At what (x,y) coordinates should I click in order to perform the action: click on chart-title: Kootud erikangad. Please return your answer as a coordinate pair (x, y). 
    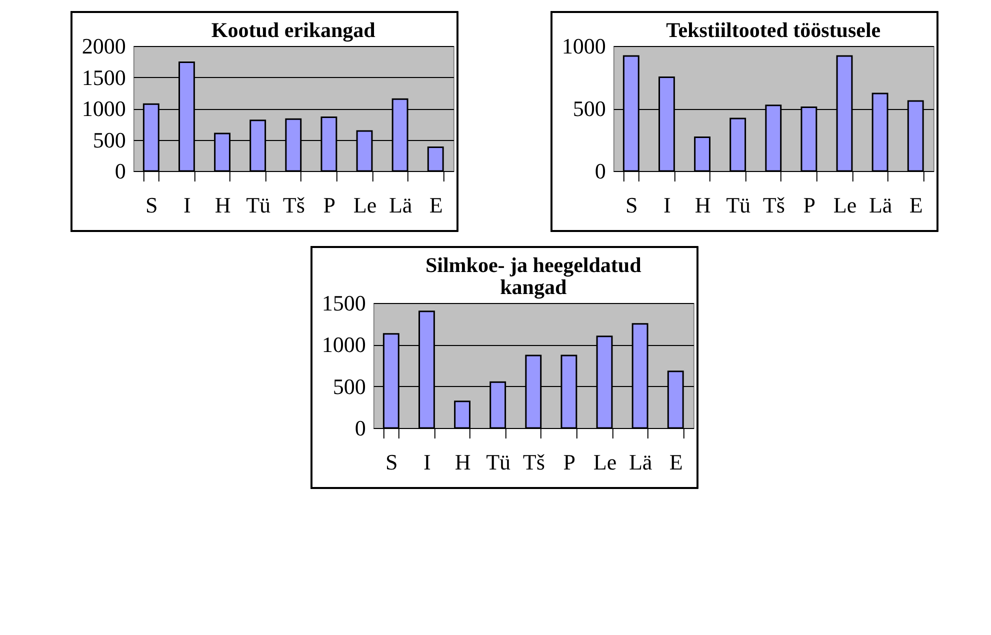
    Looking at the image, I should click on (293, 30).